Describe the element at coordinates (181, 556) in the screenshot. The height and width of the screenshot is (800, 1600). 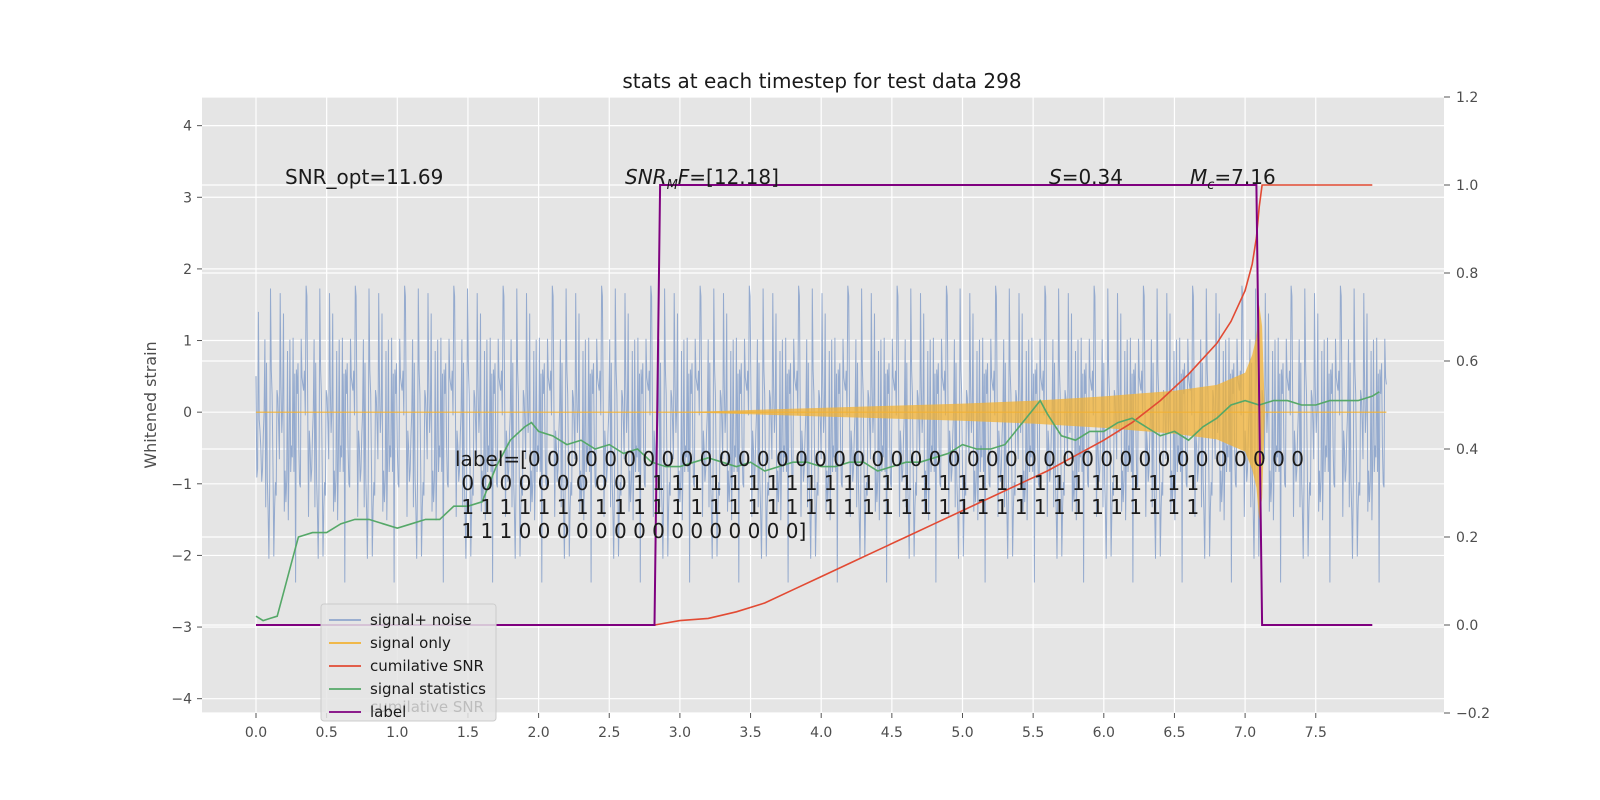
I see `y-tick-label: −2` at that location.